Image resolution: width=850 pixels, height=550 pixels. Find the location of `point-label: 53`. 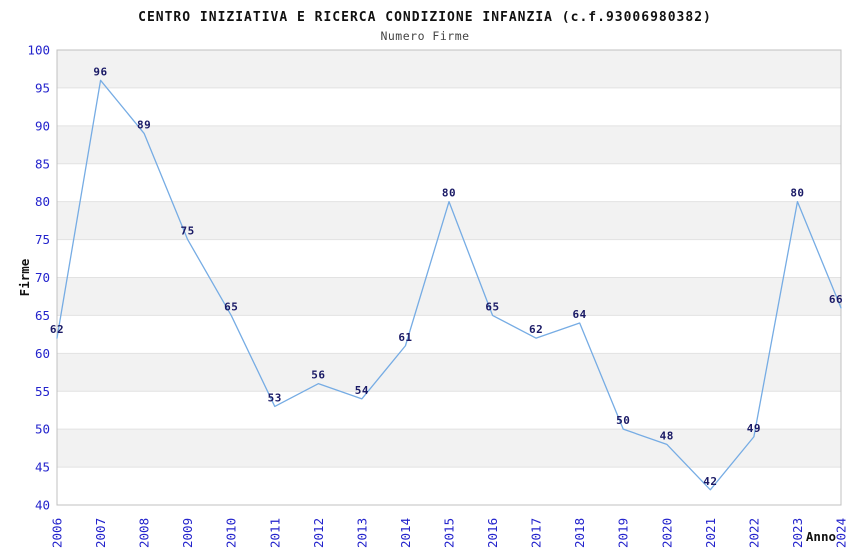

point-label: 53 is located at coordinates (275, 397).